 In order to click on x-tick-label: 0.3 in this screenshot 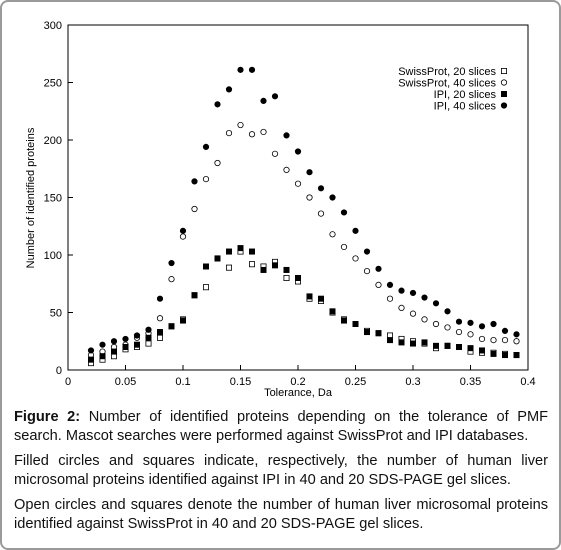, I will do `click(412, 382)`.